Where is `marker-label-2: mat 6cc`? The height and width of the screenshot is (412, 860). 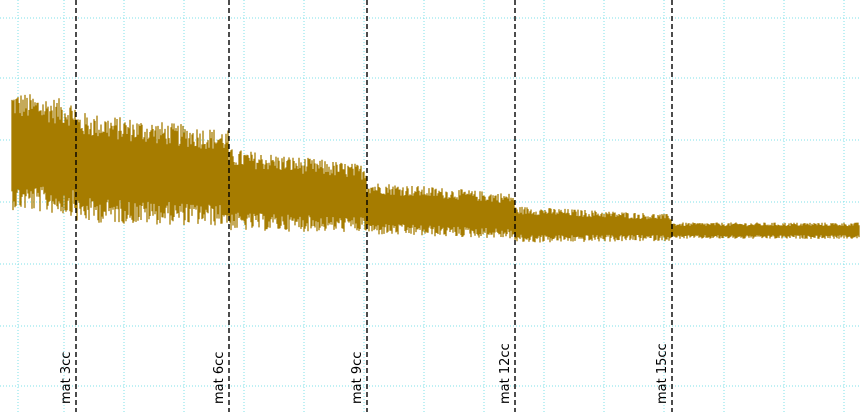
marker-label-2: mat 6cc is located at coordinates (219, 378).